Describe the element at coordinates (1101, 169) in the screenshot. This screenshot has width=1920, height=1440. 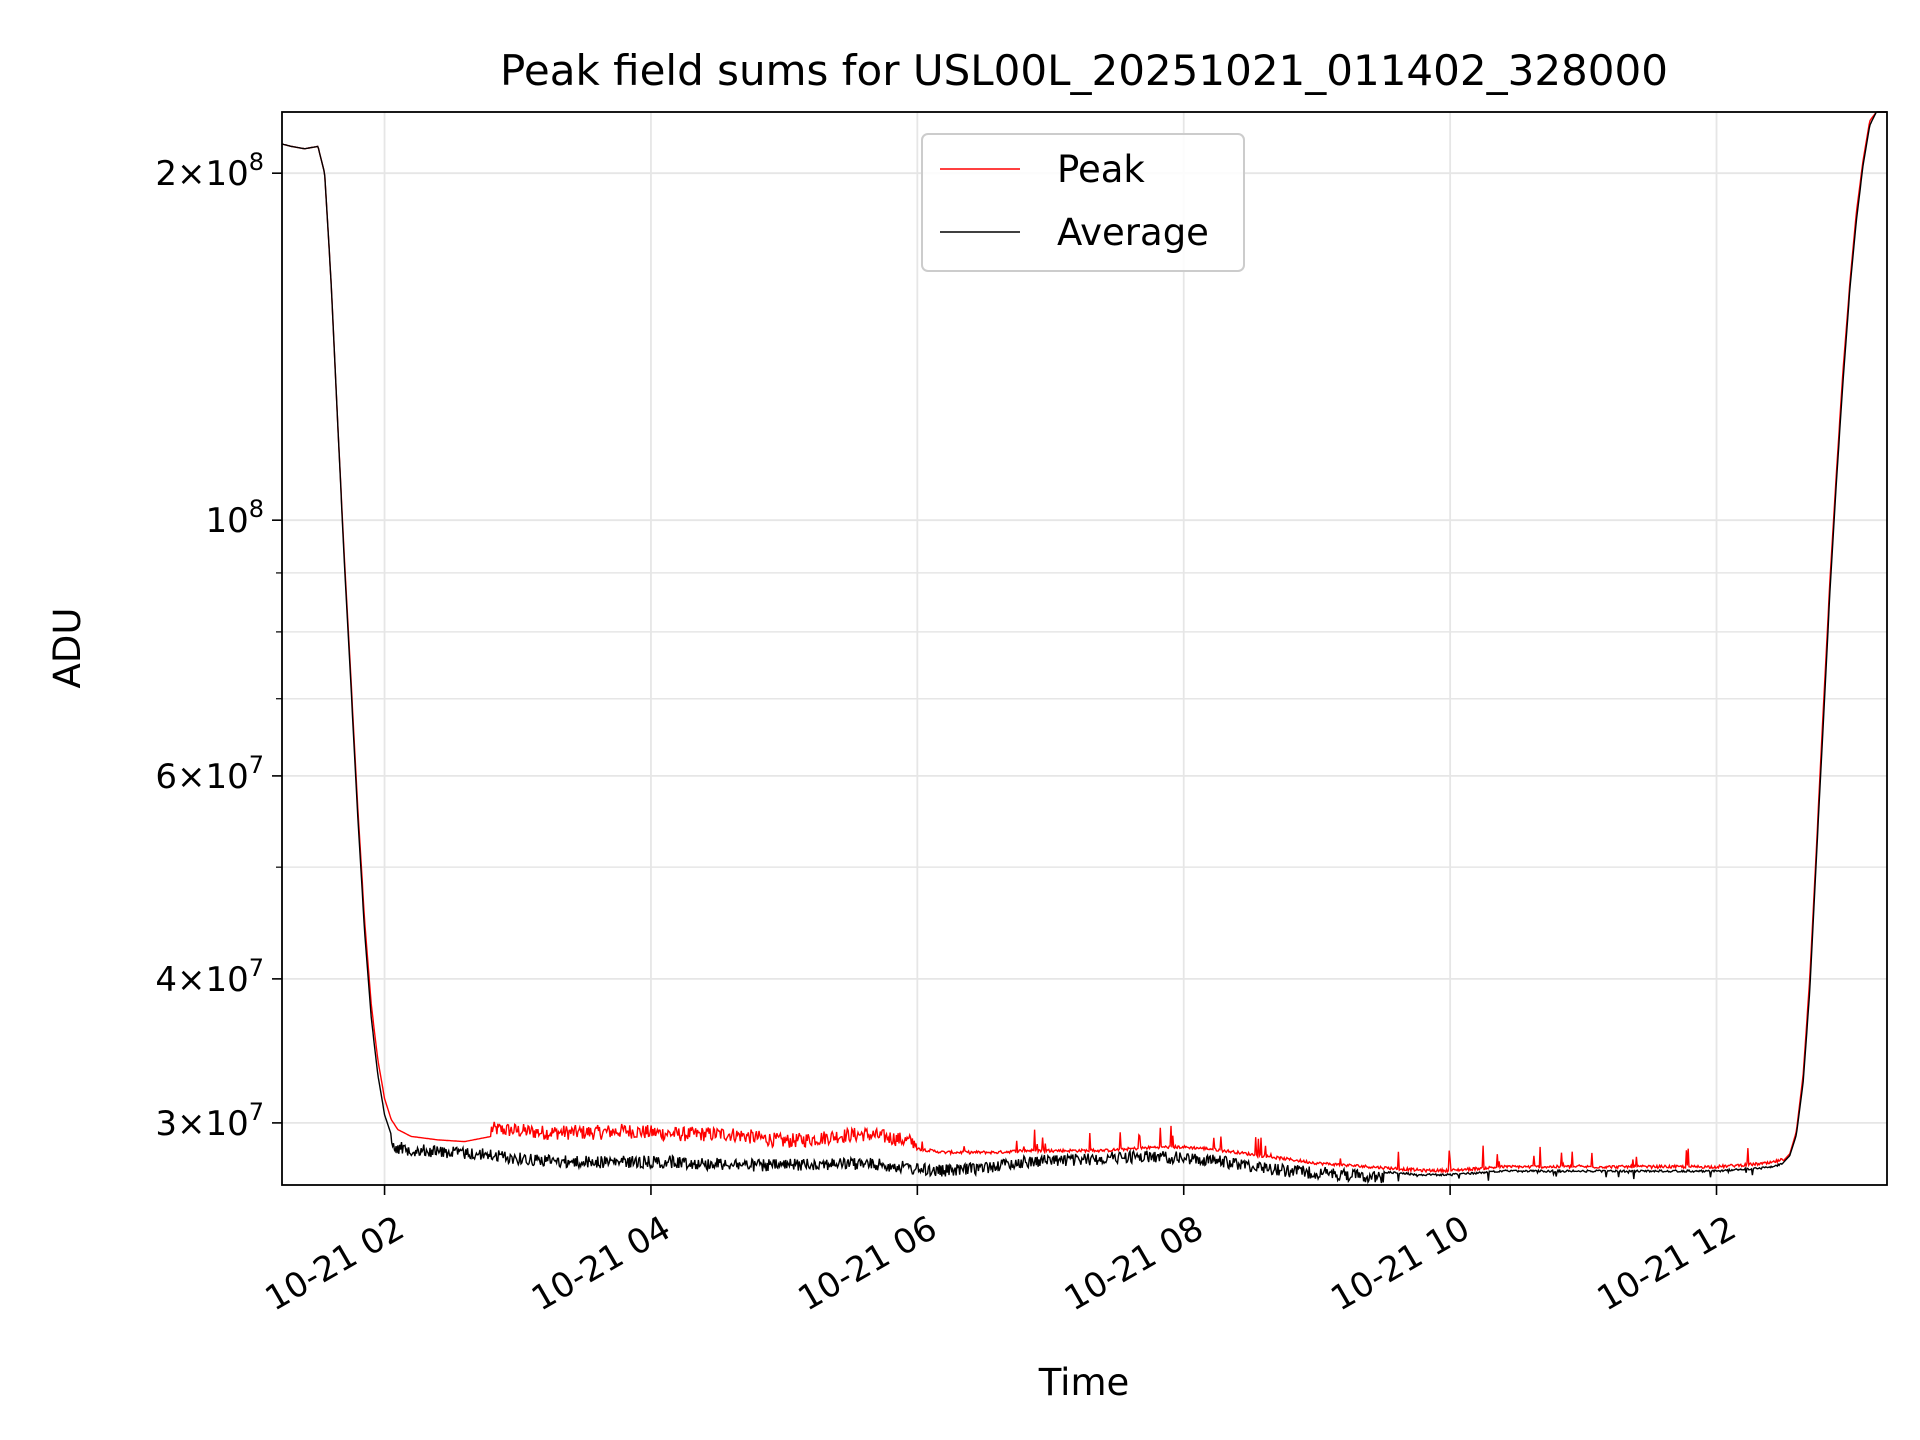
I see `legend-peak-label: Peak` at that location.